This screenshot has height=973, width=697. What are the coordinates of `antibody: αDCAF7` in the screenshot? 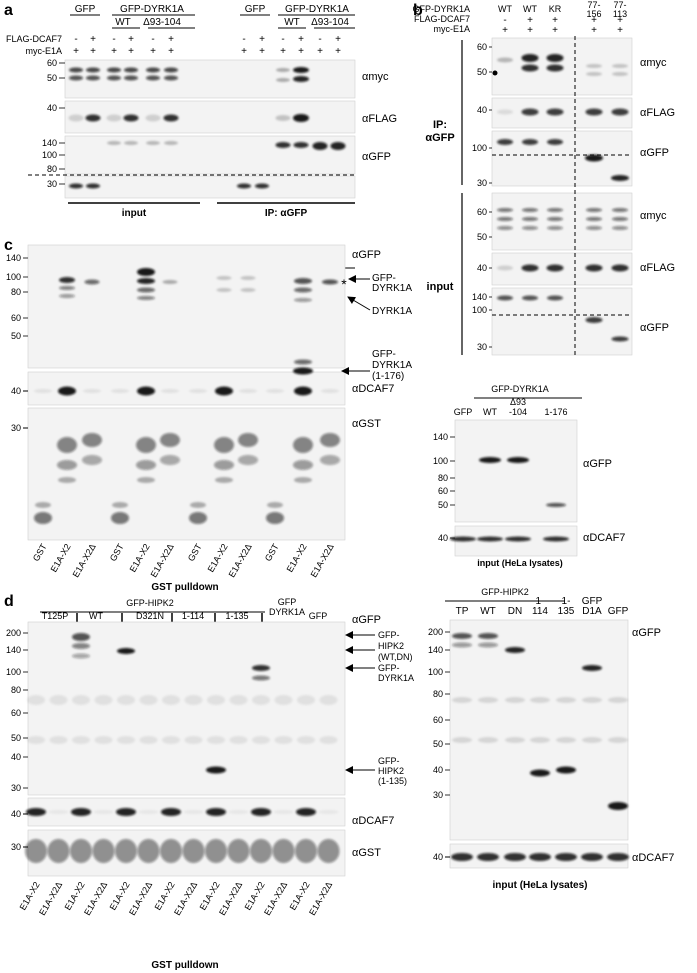 It's located at (653, 858).